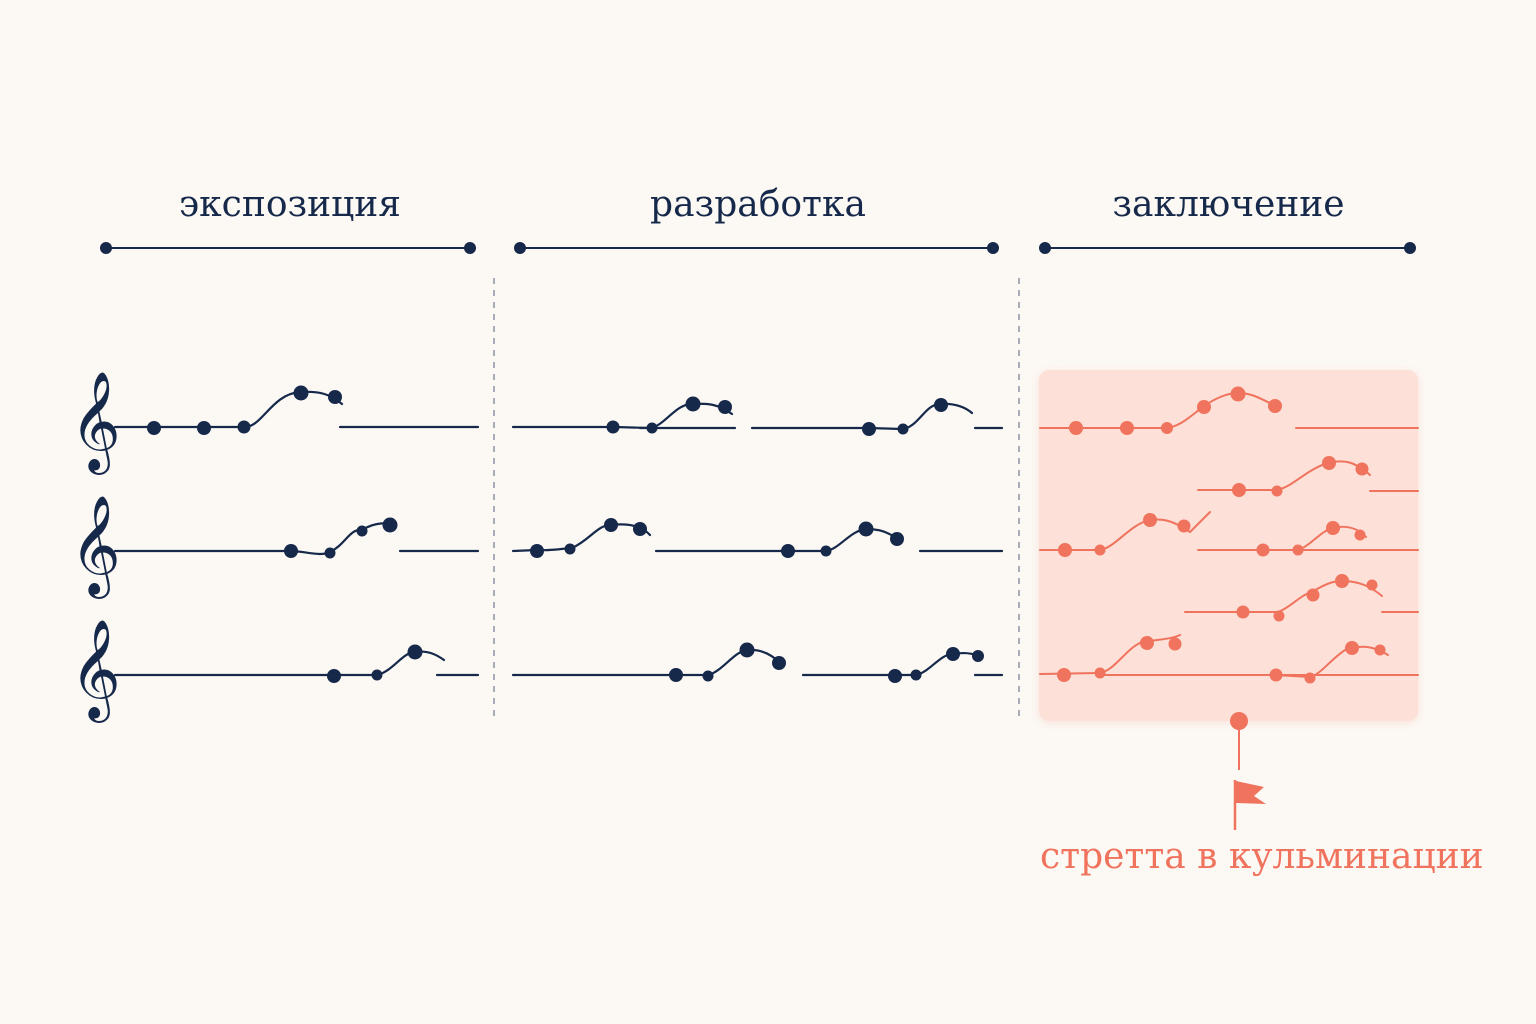 This screenshot has height=1024, width=1536. Describe the element at coordinates (756, 248) in the screenshot. I see `timeline-development` at that location.